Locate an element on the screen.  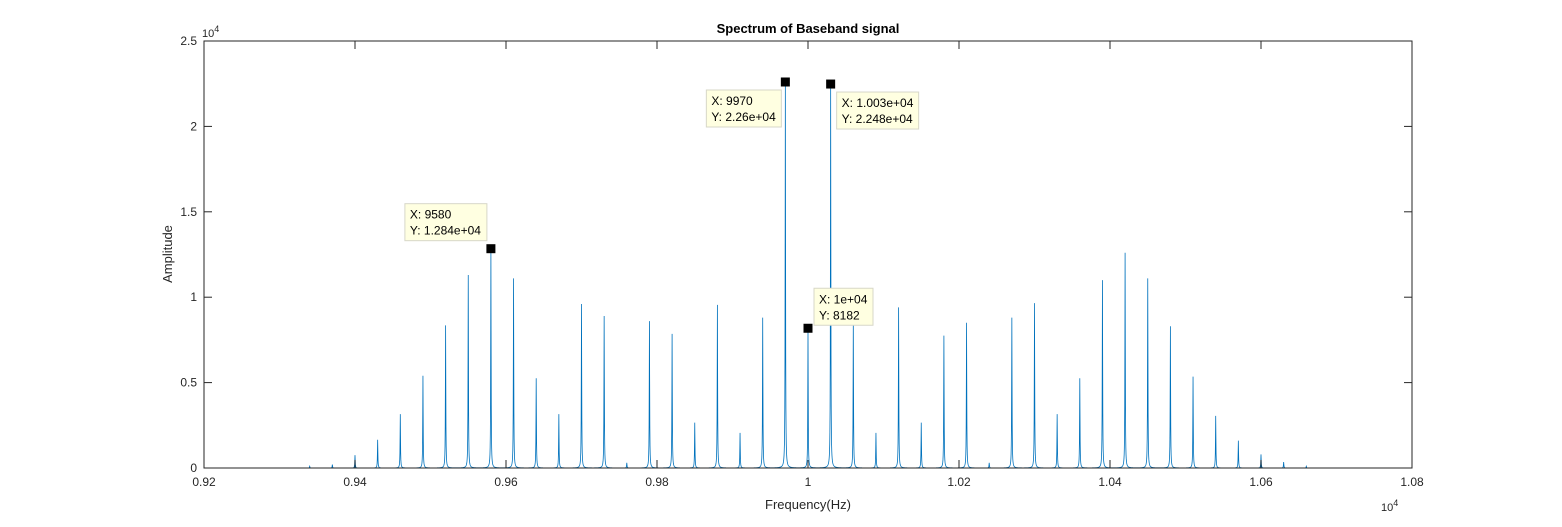
y-axis-label: Amplitude is located at coordinates (167, 254).